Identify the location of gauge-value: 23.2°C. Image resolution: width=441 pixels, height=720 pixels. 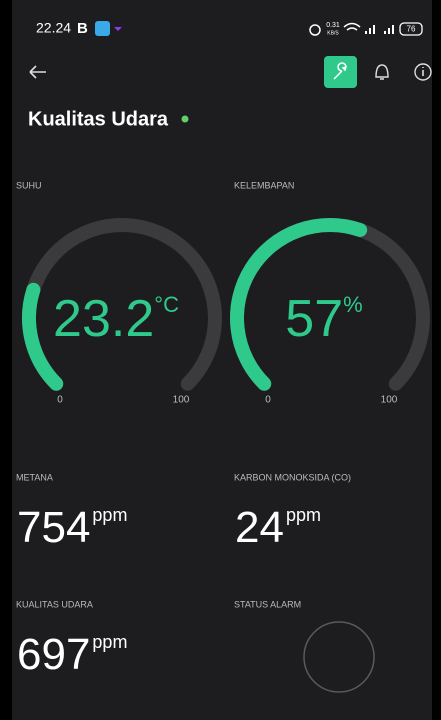
(116, 319).